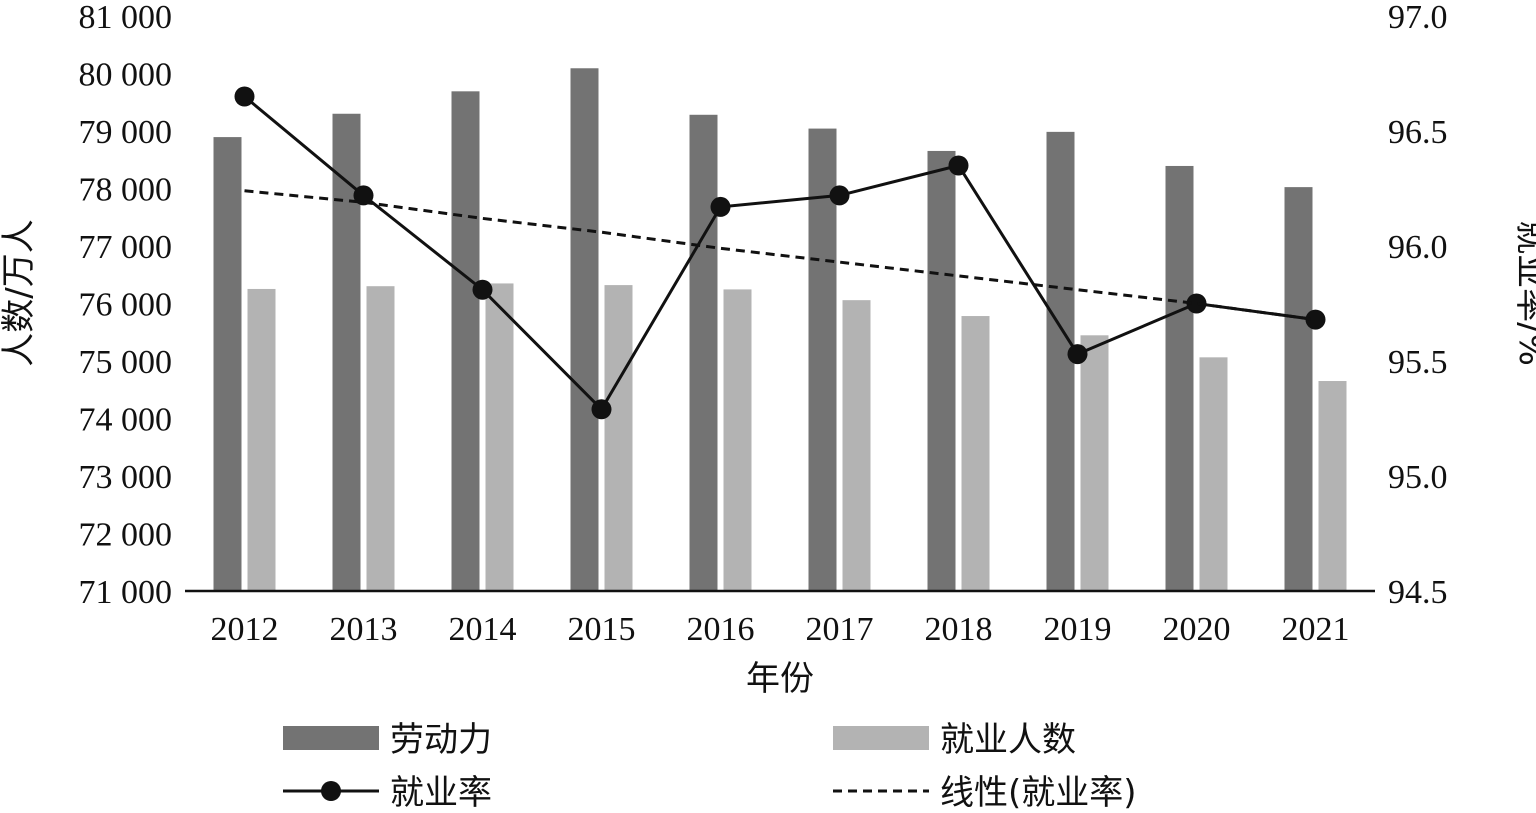 The height and width of the screenshot is (813, 1536). I want to click on x-tick-label: 2016, so click(721, 629).